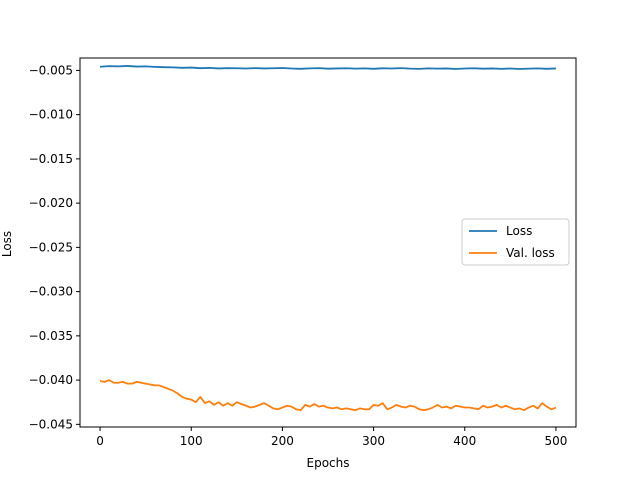  What do you see at coordinates (555, 441) in the screenshot?
I see `x-tick-label: 500` at bounding box center [555, 441].